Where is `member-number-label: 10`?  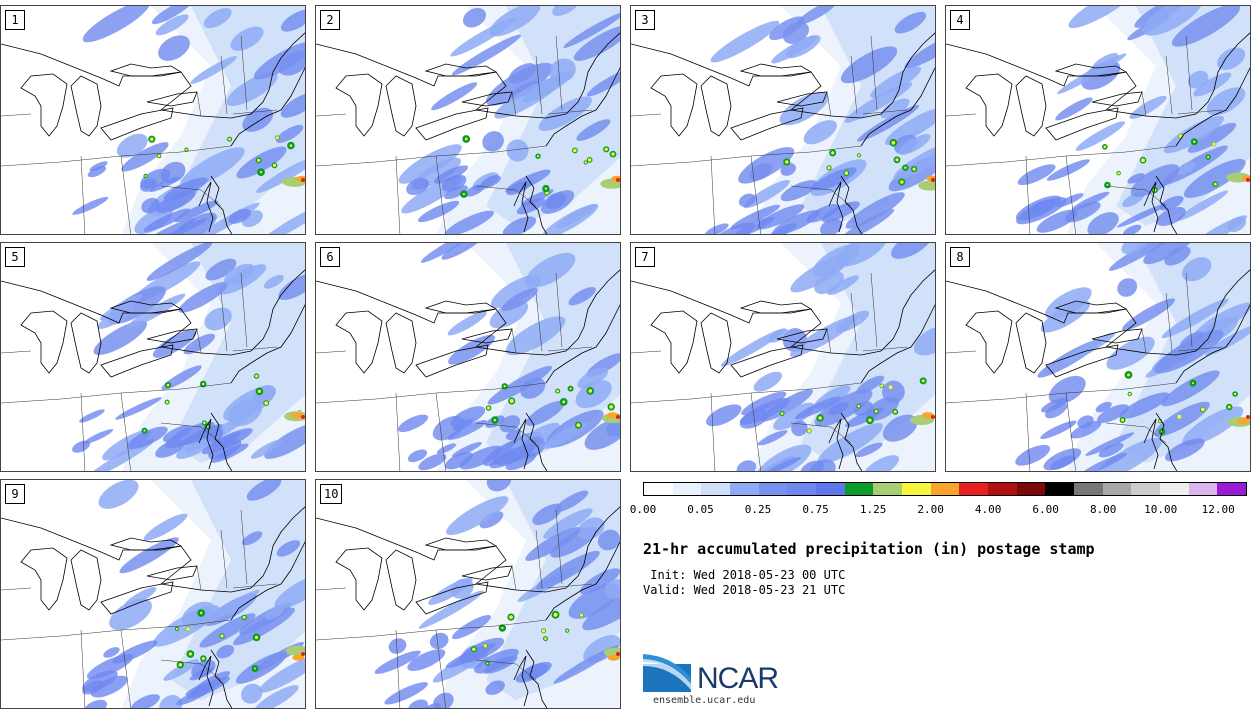
member-number-label: 10 is located at coordinates (331, 494).